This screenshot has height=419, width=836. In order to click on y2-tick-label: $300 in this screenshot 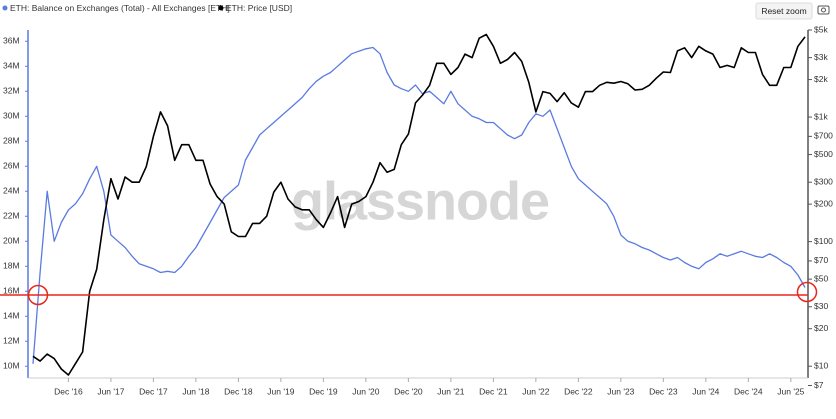, I will do `click(823, 181)`.